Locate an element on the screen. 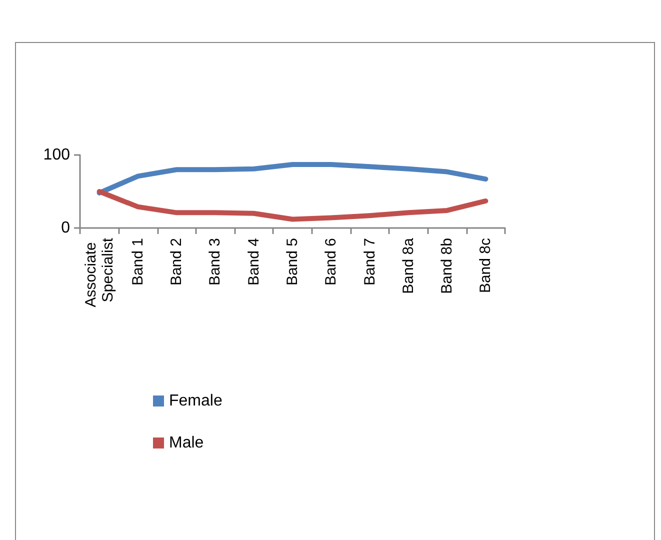  x-tick-label: Band 4 is located at coordinates (253, 262).